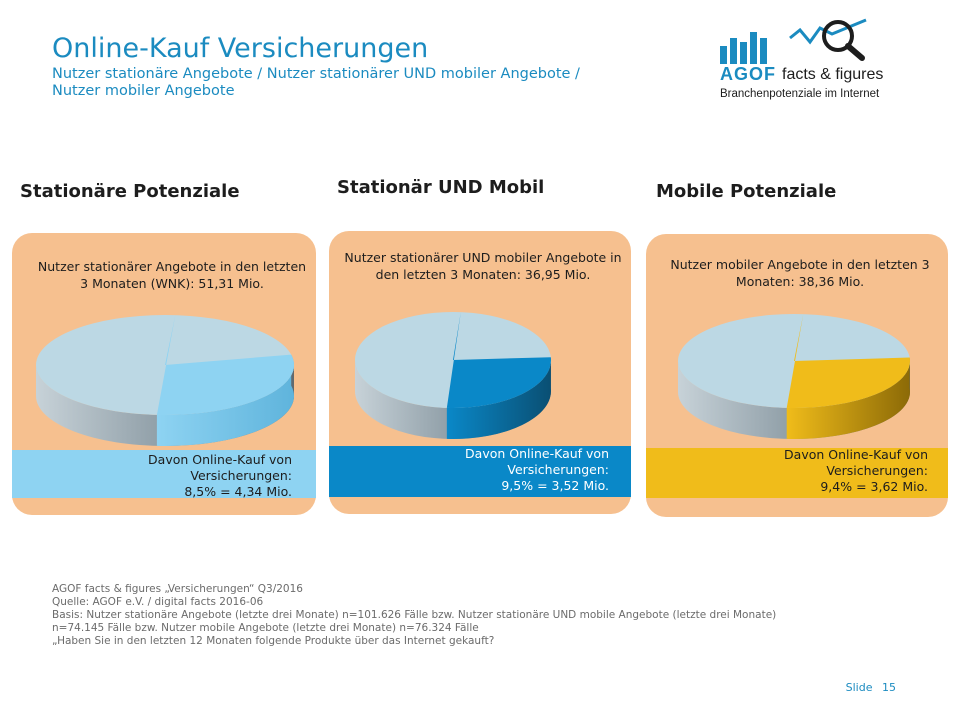  What do you see at coordinates (859, 687) in the screenshot?
I see `slide-label: Slide` at bounding box center [859, 687].